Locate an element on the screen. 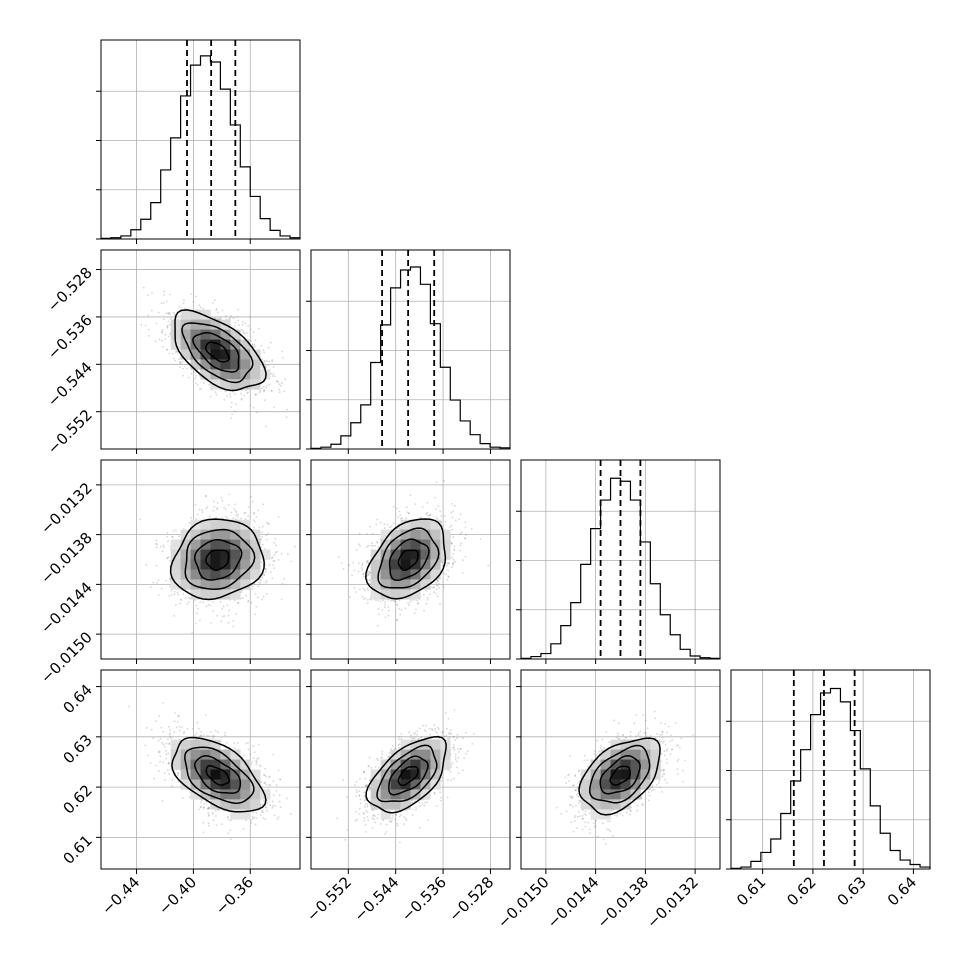 The image size is (970, 970). contour-line is located at coordinates (220, 350).